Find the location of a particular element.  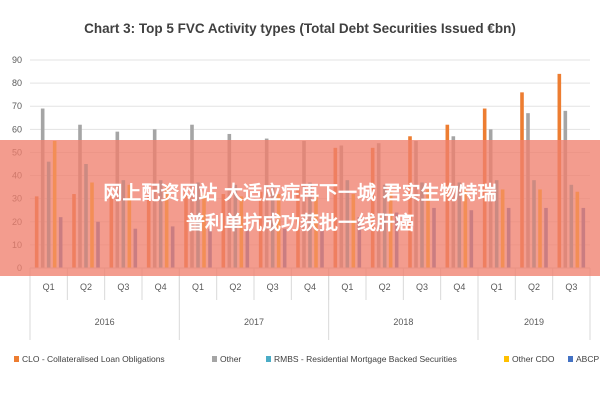

legend-label: ABCP is located at coordinates (587, 359).